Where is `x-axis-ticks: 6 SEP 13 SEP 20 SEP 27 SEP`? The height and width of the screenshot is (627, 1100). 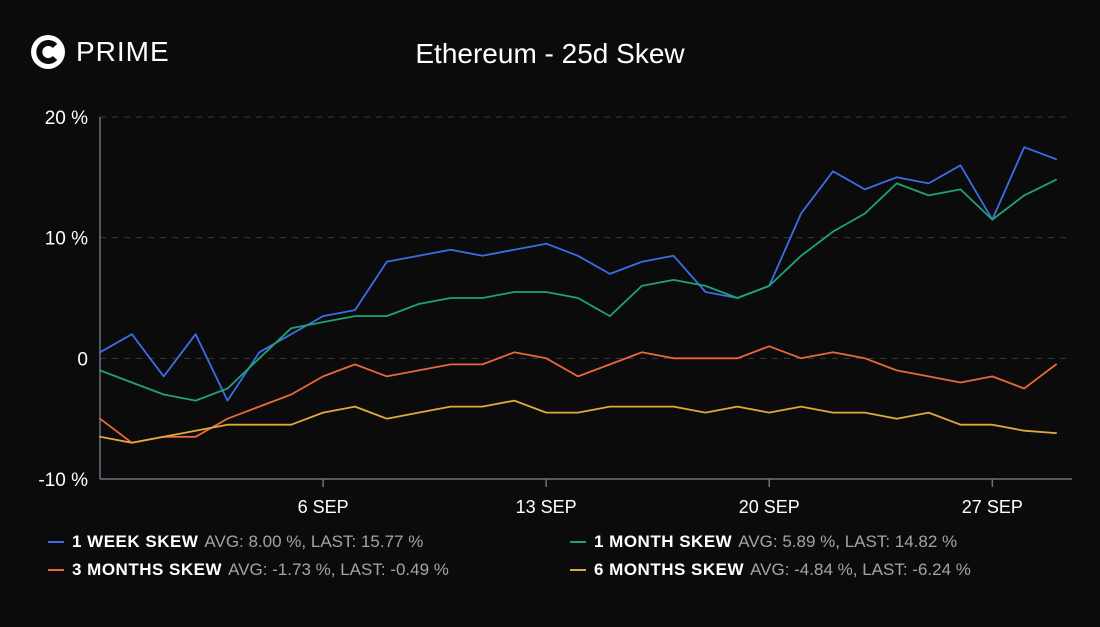 x-axis-ticks: 6 SEP 13 SEP 20 SEP 27 SEP is located at coordinates (660, 498).